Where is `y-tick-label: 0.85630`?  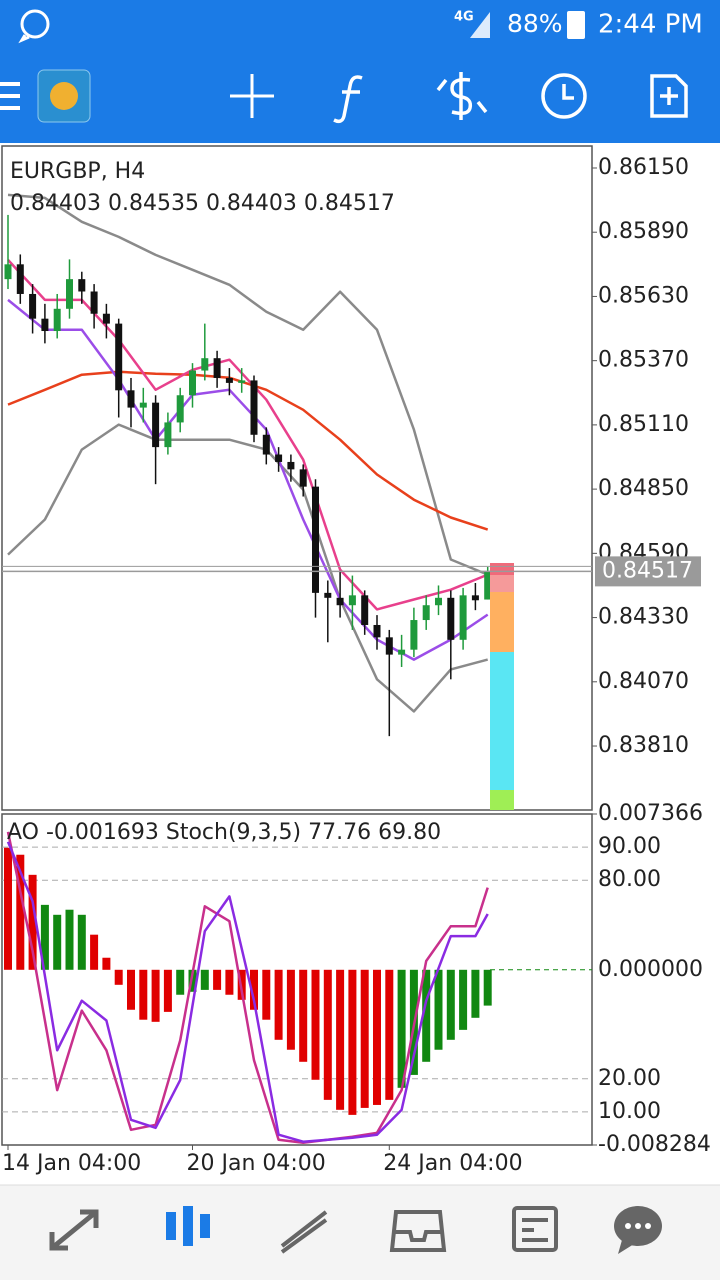
y-tick-label: 0.85630 is located at coordinates (643, 295).